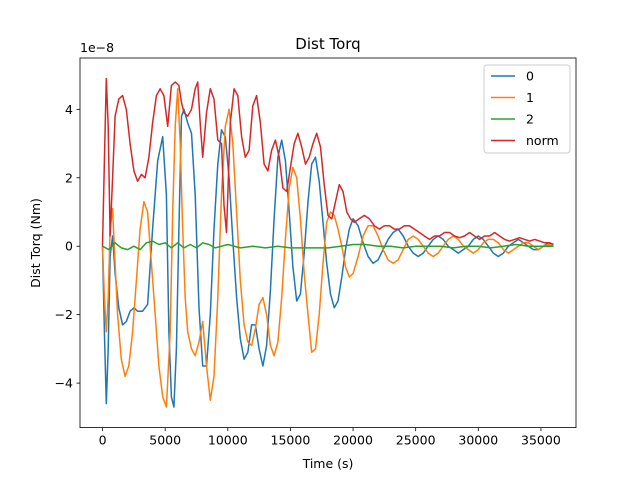 The image size is (640, 480). I want to click on x-tick-label: 25000, so click(416, 440).